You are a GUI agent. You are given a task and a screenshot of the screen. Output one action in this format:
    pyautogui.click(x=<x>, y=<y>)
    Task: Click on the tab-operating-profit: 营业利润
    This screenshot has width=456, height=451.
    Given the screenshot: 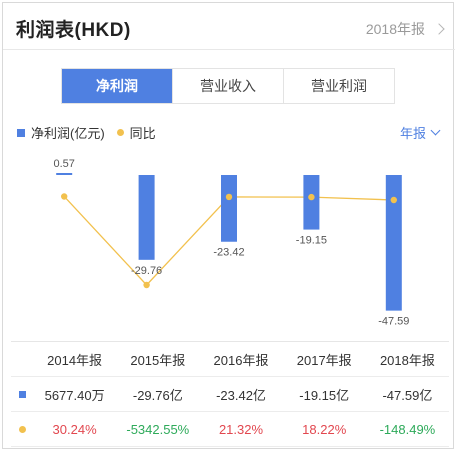 What is the action you would take?
    pyautogui.click(x=339, y=86)
    